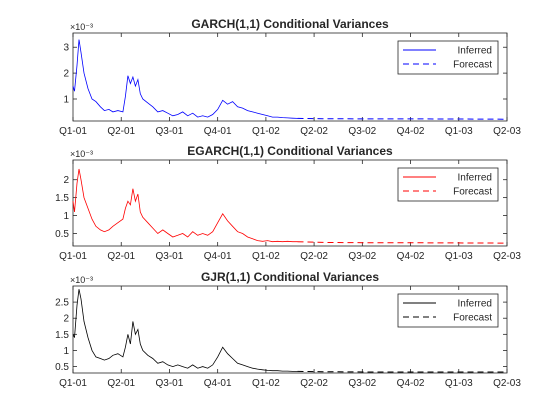 The width and height of the screenshot is (560, 420). I want to click on chart-title: GJR(1,1) Conditional Variances, so click(290, 277).